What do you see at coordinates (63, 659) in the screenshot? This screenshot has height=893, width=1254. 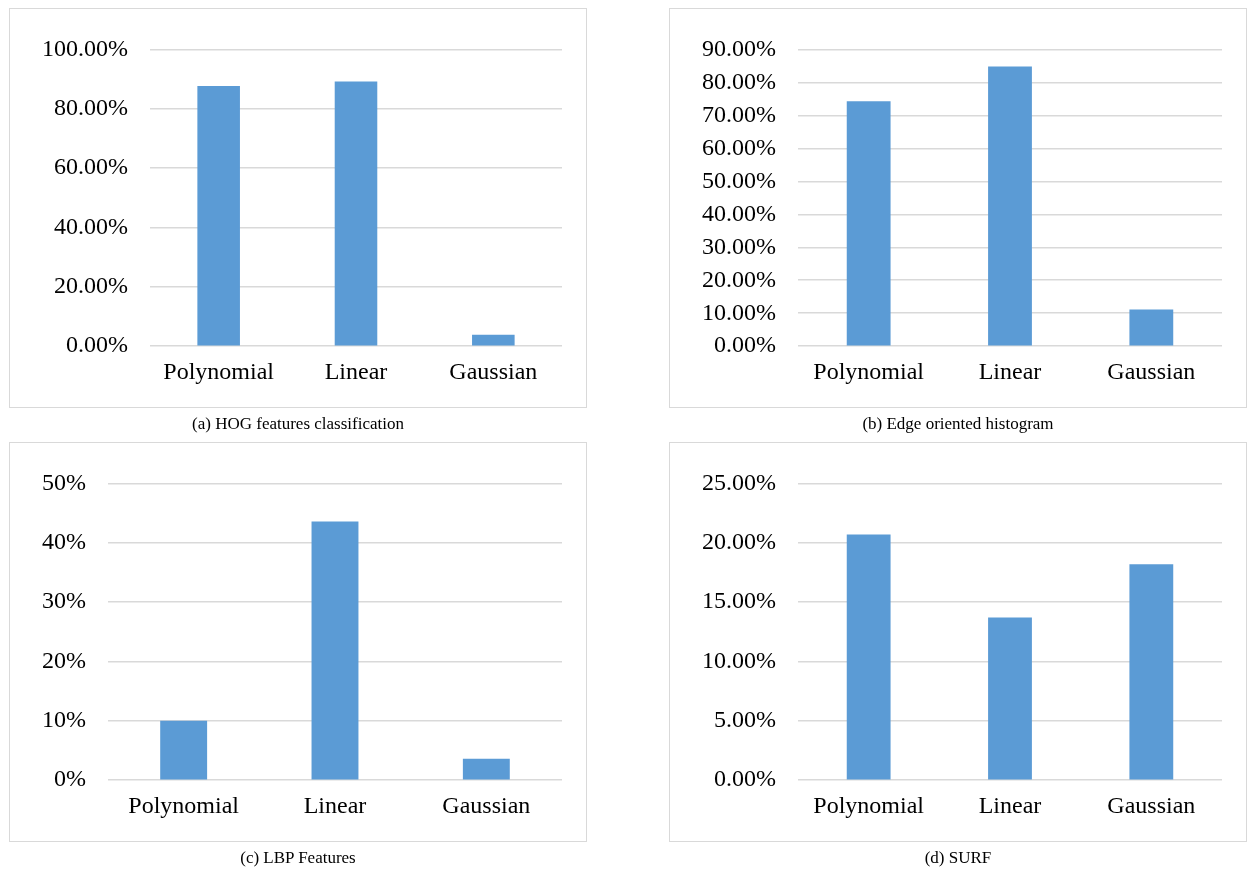 I see `y-tick-label: 20%` at bounding box center [63, 659].